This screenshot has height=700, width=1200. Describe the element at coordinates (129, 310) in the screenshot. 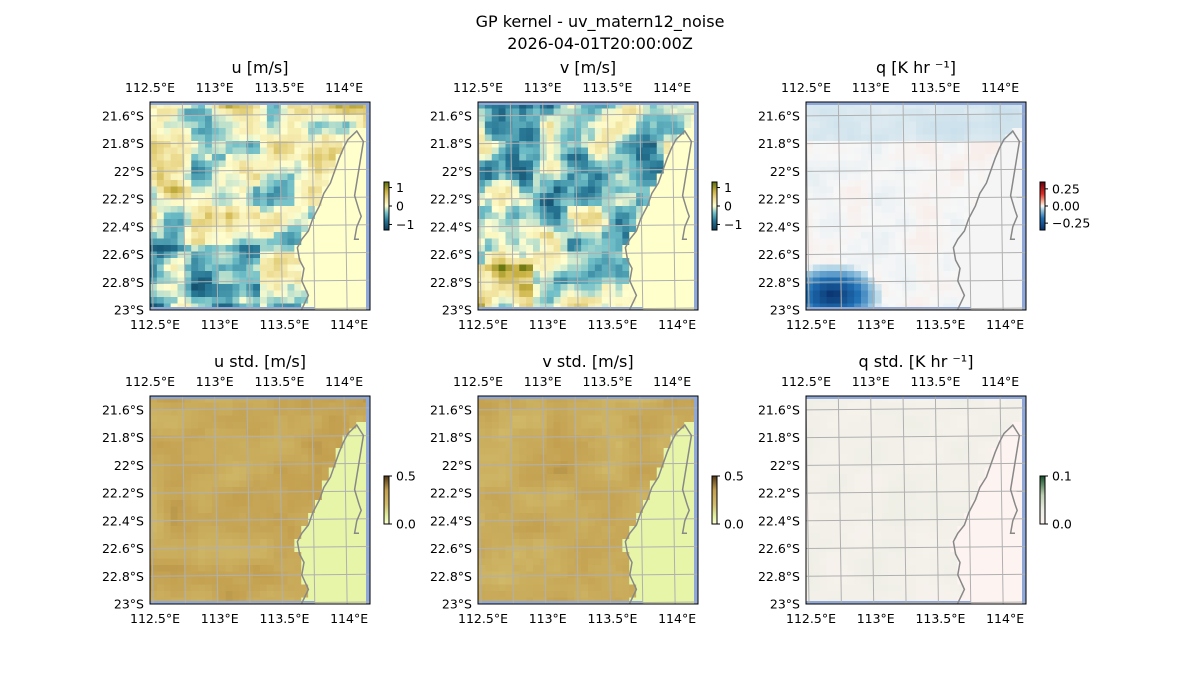

I see `ytick-label: 23°S` at that location.